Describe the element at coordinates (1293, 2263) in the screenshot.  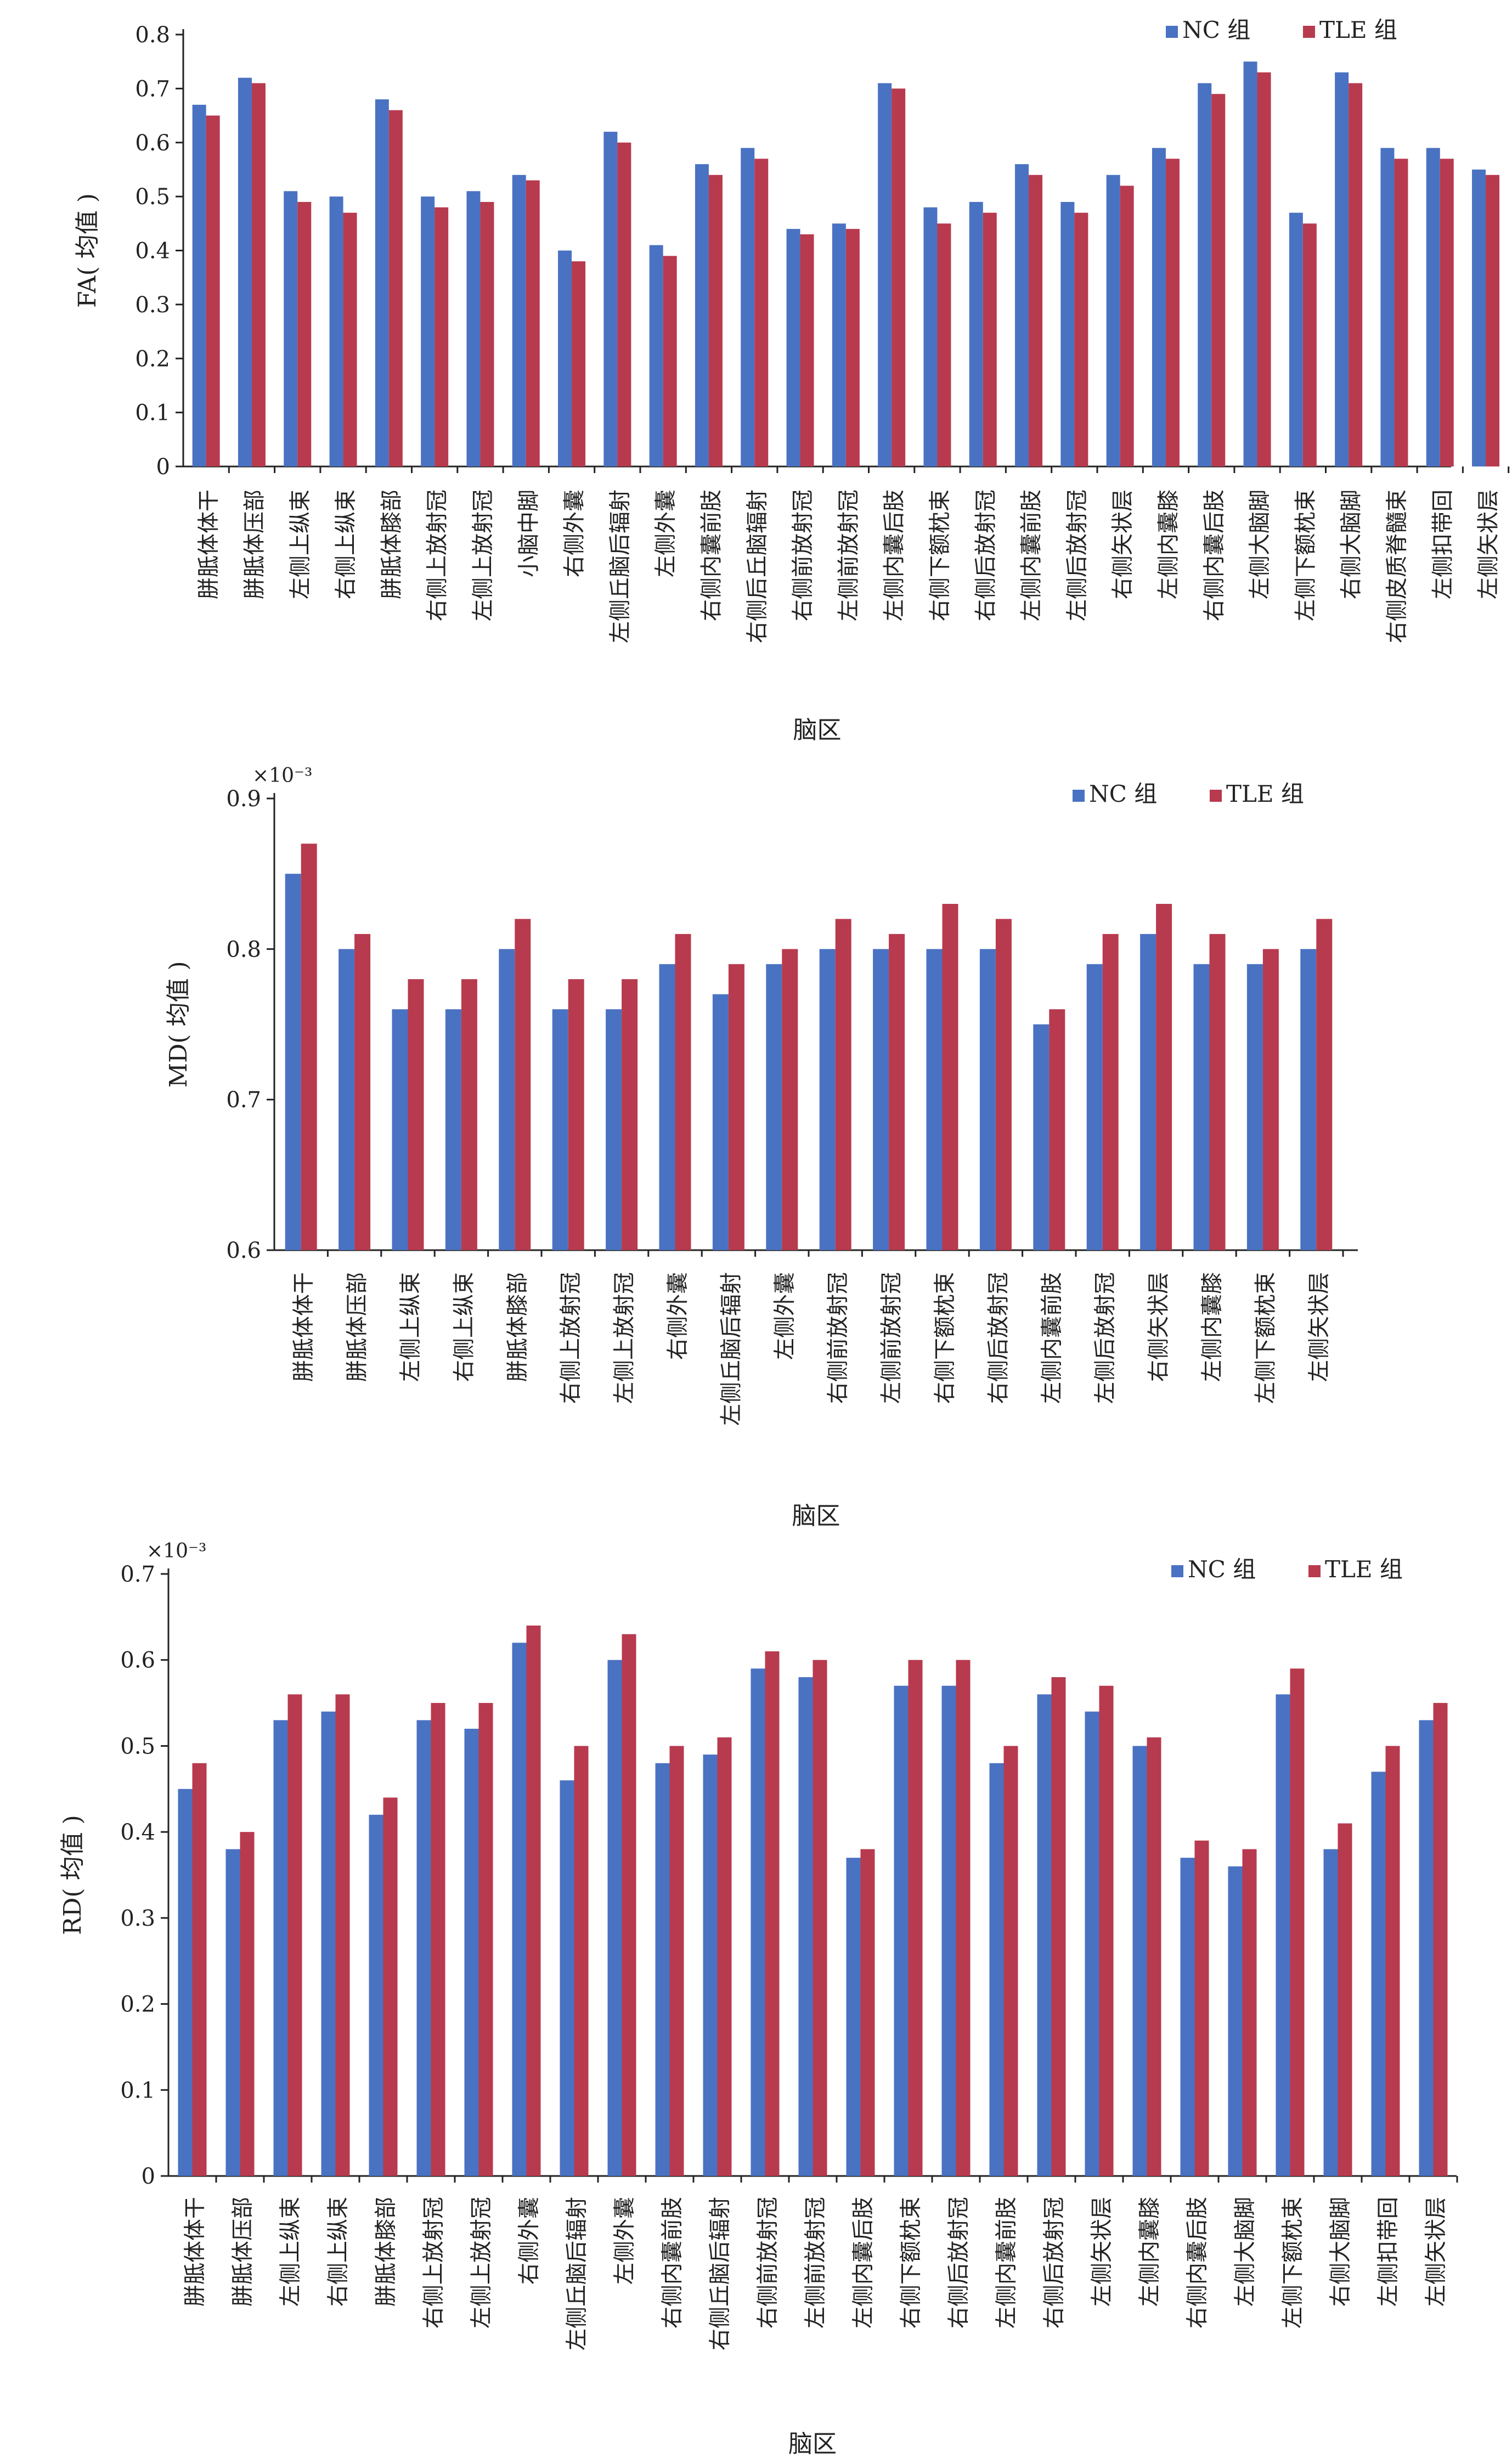
I see `x-tick-label: 左侧下额枕束` at that location.